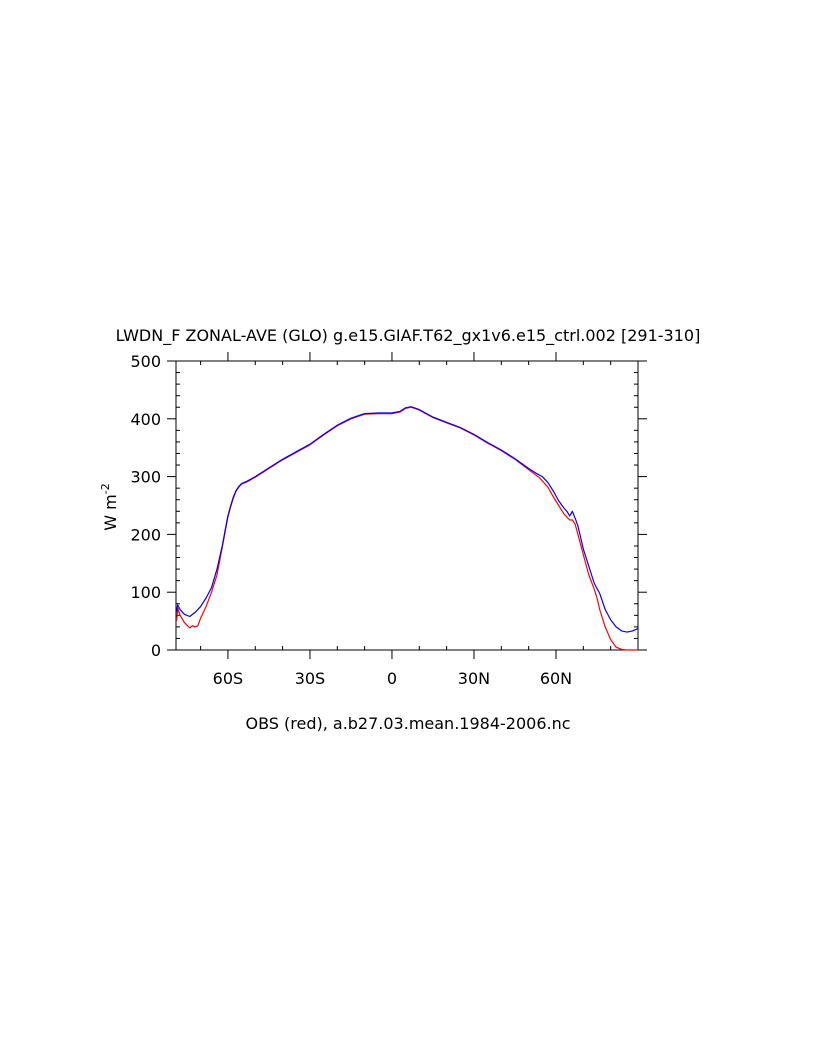 The image size is (818, 1055). What do you see at coordinates (105, 488) in the screenshot?
I see `y-axis-label-superscript: -2` at bounding box center [105, 488].